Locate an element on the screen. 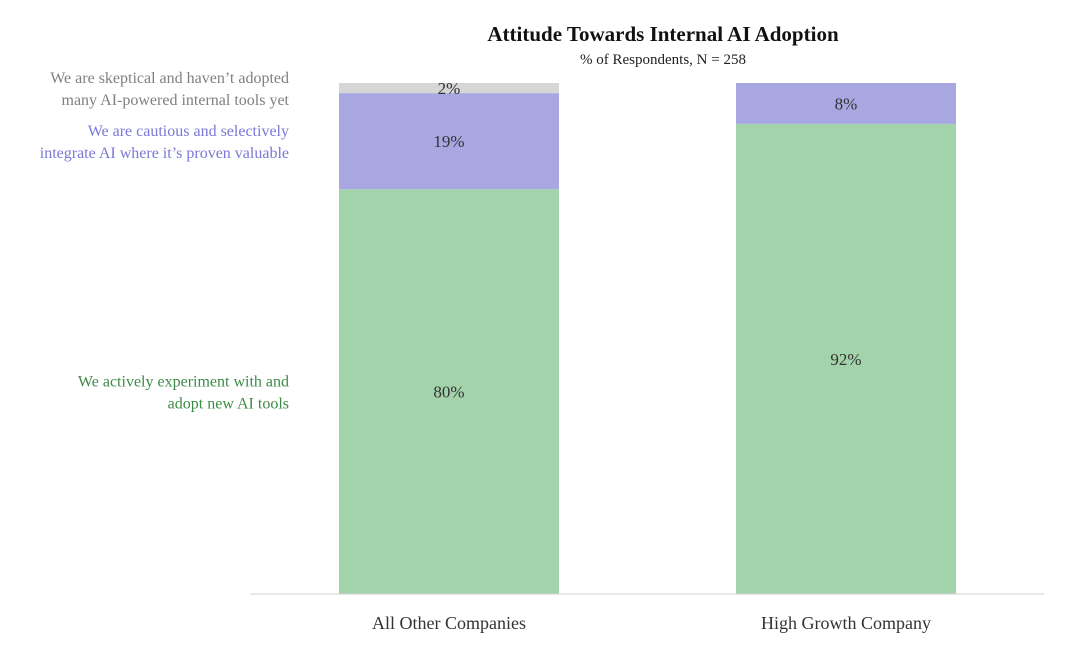 The height and width of the screenshot is (647, 1080). data-label: 8% is located at coordinates (846, 103).